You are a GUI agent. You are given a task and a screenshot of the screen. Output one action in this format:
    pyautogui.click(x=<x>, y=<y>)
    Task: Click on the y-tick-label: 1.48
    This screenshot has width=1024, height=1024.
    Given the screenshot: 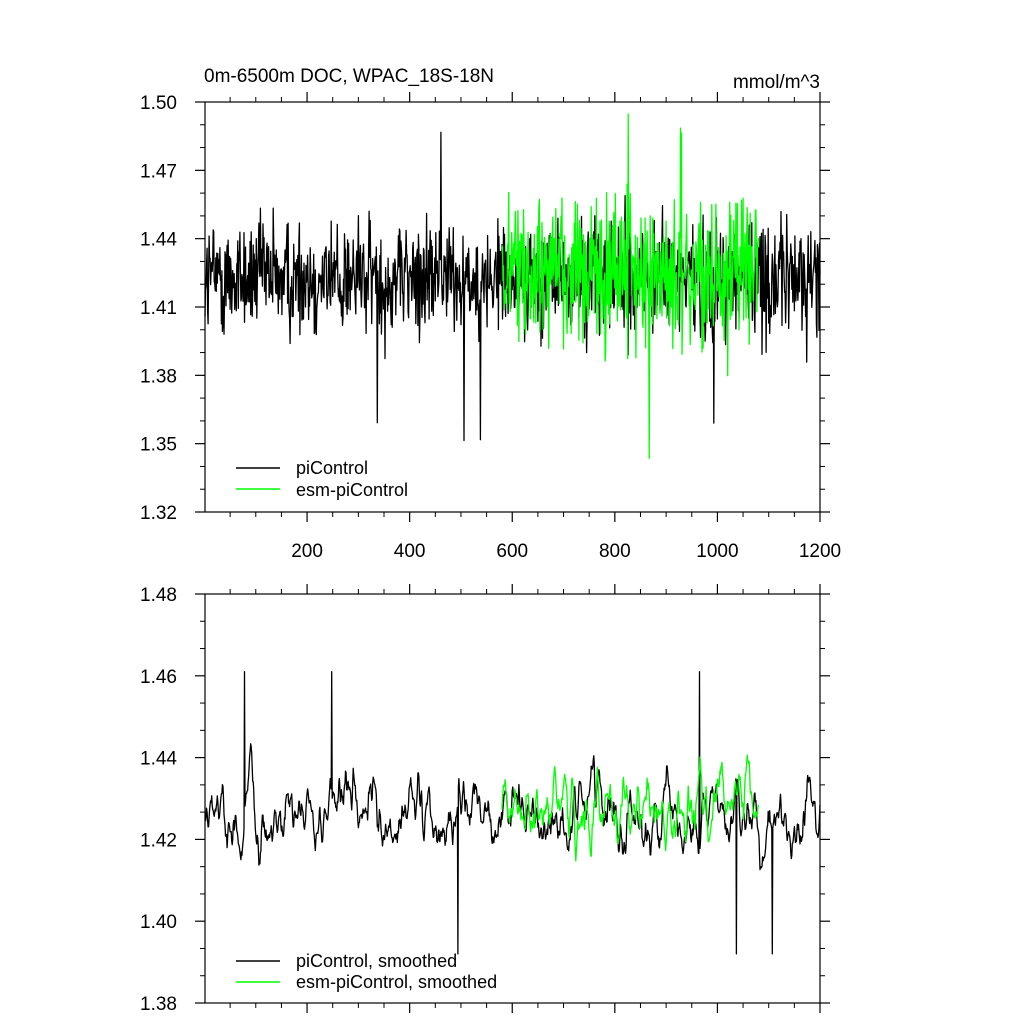 What is the action you would take?
    pyautogui.click(x=158, y=595)
    